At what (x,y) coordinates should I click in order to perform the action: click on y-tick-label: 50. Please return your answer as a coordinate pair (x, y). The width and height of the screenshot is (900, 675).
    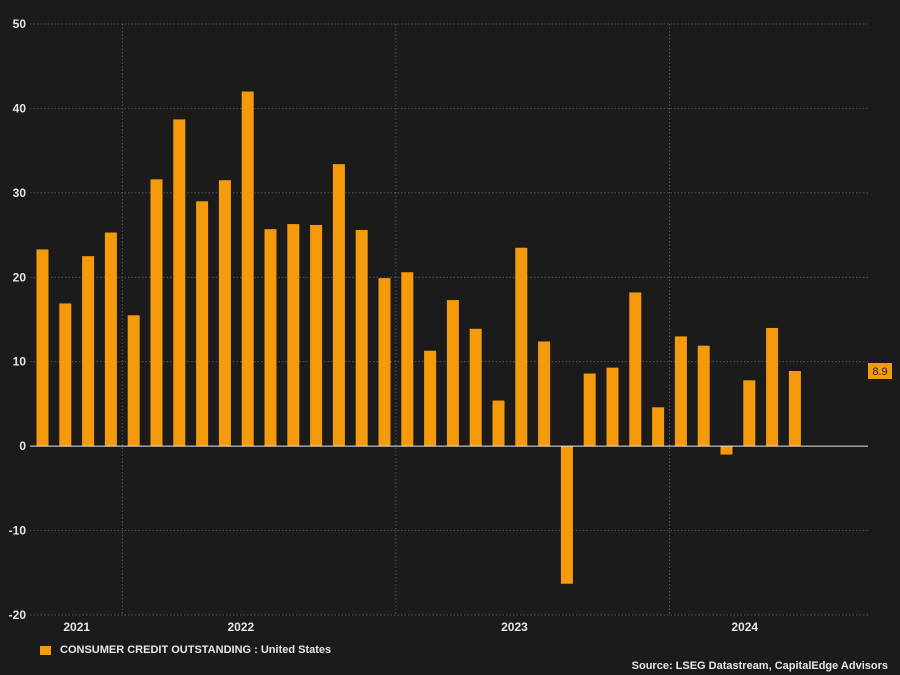
    Looking at the image, I should click on (20, 24).